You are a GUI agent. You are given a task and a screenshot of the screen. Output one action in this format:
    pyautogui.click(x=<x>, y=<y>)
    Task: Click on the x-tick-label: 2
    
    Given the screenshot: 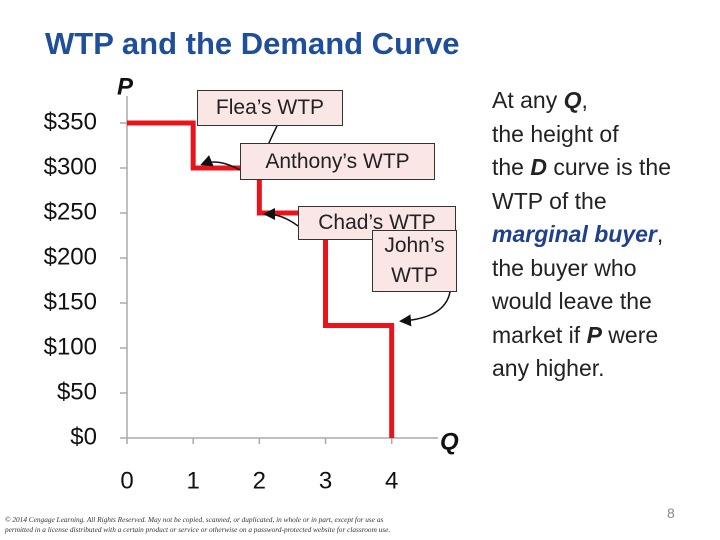 What is the action you would take?
    pyautogui.click(x=259, y=480)
    